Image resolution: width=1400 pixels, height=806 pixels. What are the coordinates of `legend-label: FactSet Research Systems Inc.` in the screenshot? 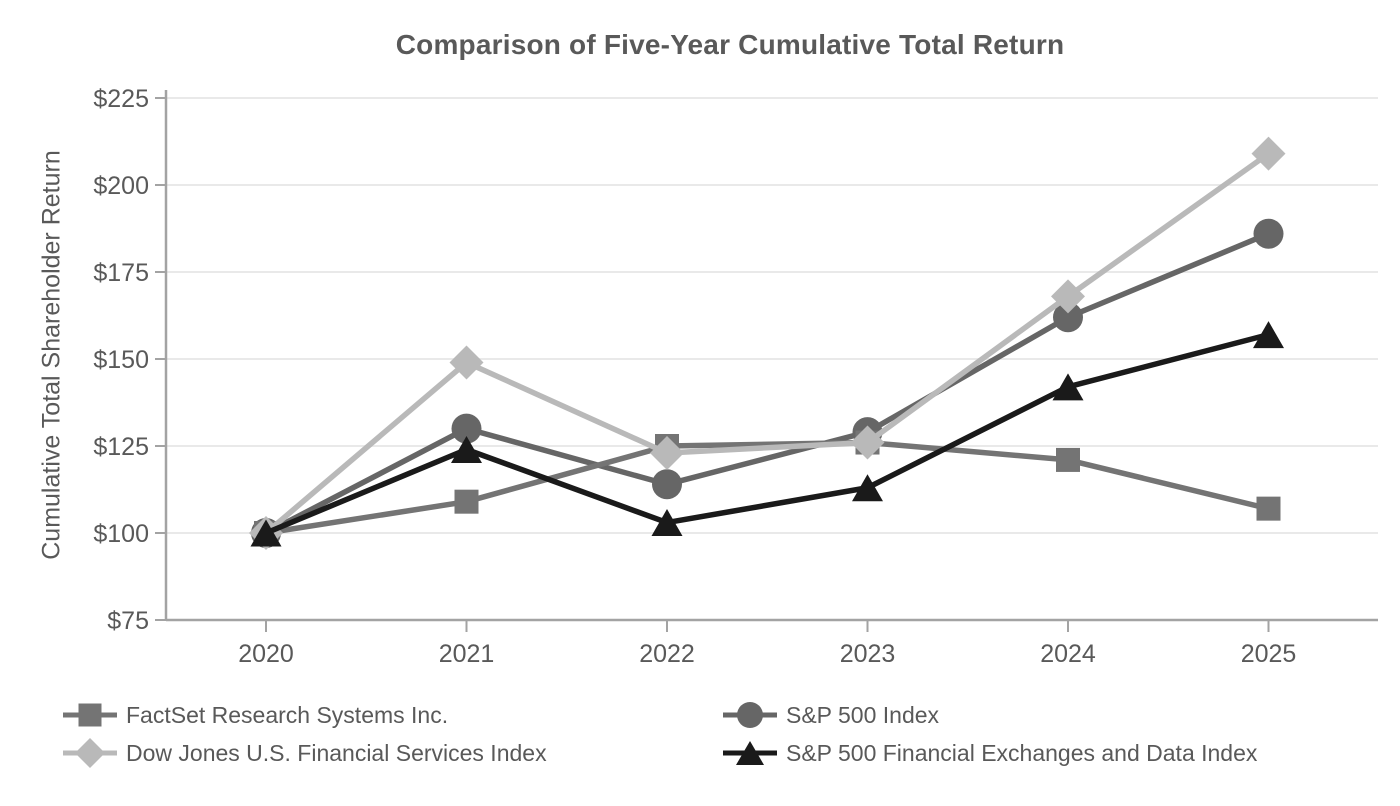 It's located at (287, 714).